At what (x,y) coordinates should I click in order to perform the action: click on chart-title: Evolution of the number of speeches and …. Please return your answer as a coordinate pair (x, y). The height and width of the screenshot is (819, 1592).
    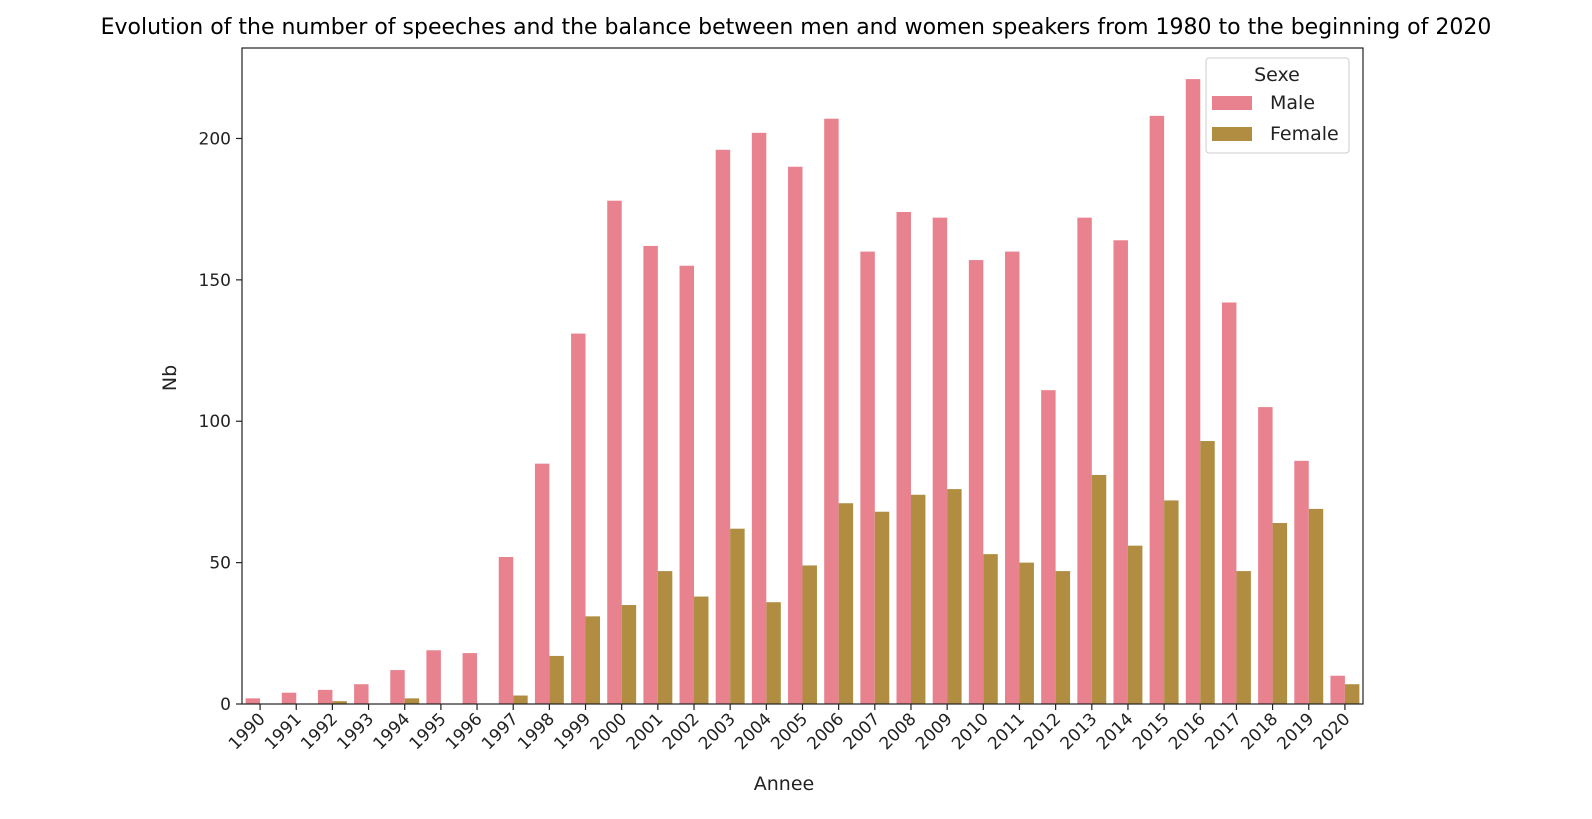
    Looking at the image, I should click on (796, 27).